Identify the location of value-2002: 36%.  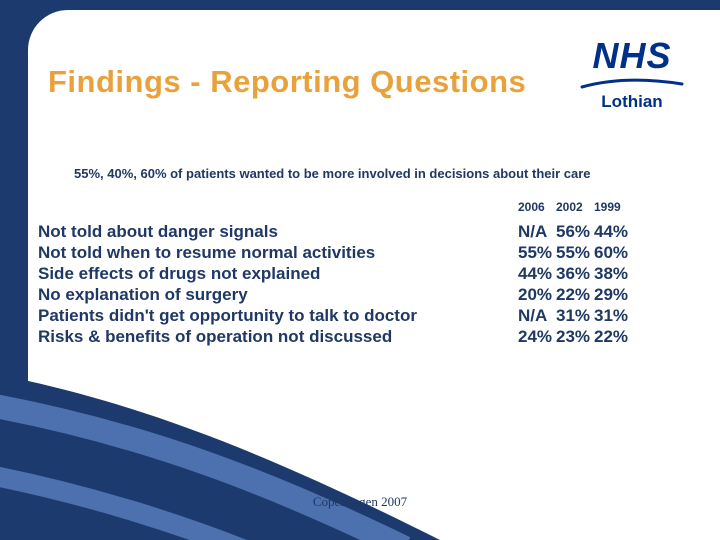
(573, 273).